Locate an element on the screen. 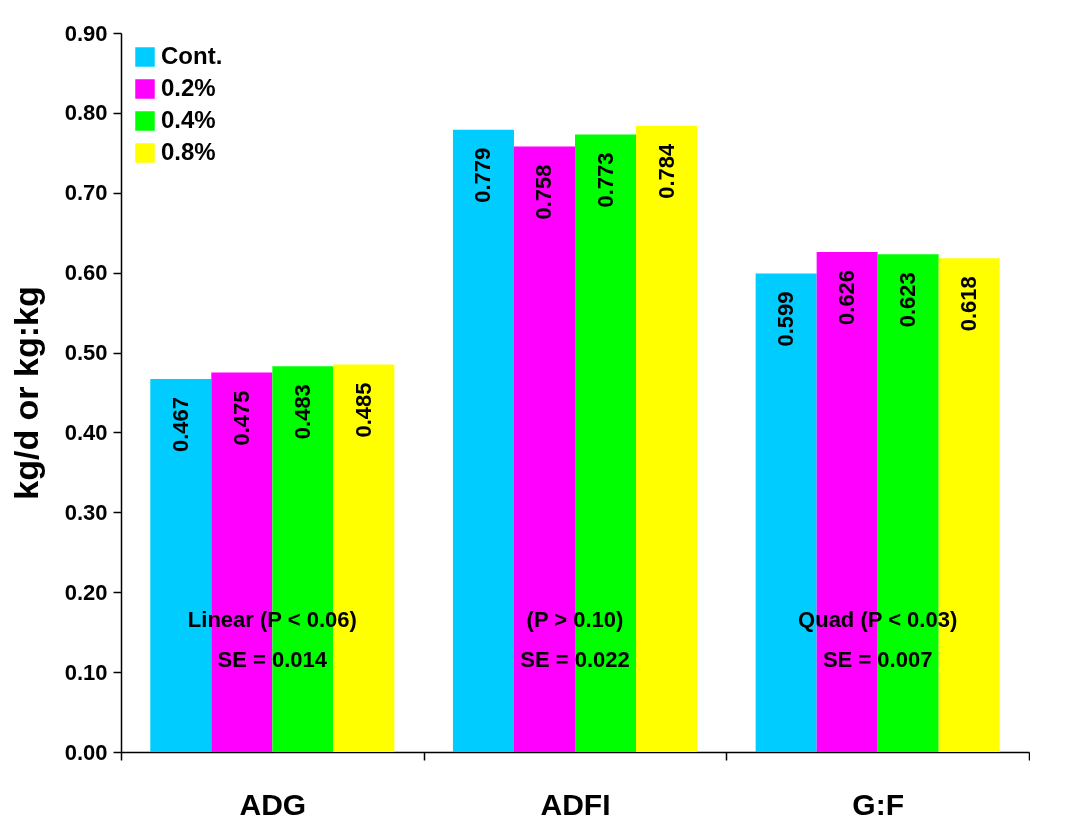 This screenshot has height=821, width=1081. y-tick-label: 0.00 is located at coordinates (86, 752).